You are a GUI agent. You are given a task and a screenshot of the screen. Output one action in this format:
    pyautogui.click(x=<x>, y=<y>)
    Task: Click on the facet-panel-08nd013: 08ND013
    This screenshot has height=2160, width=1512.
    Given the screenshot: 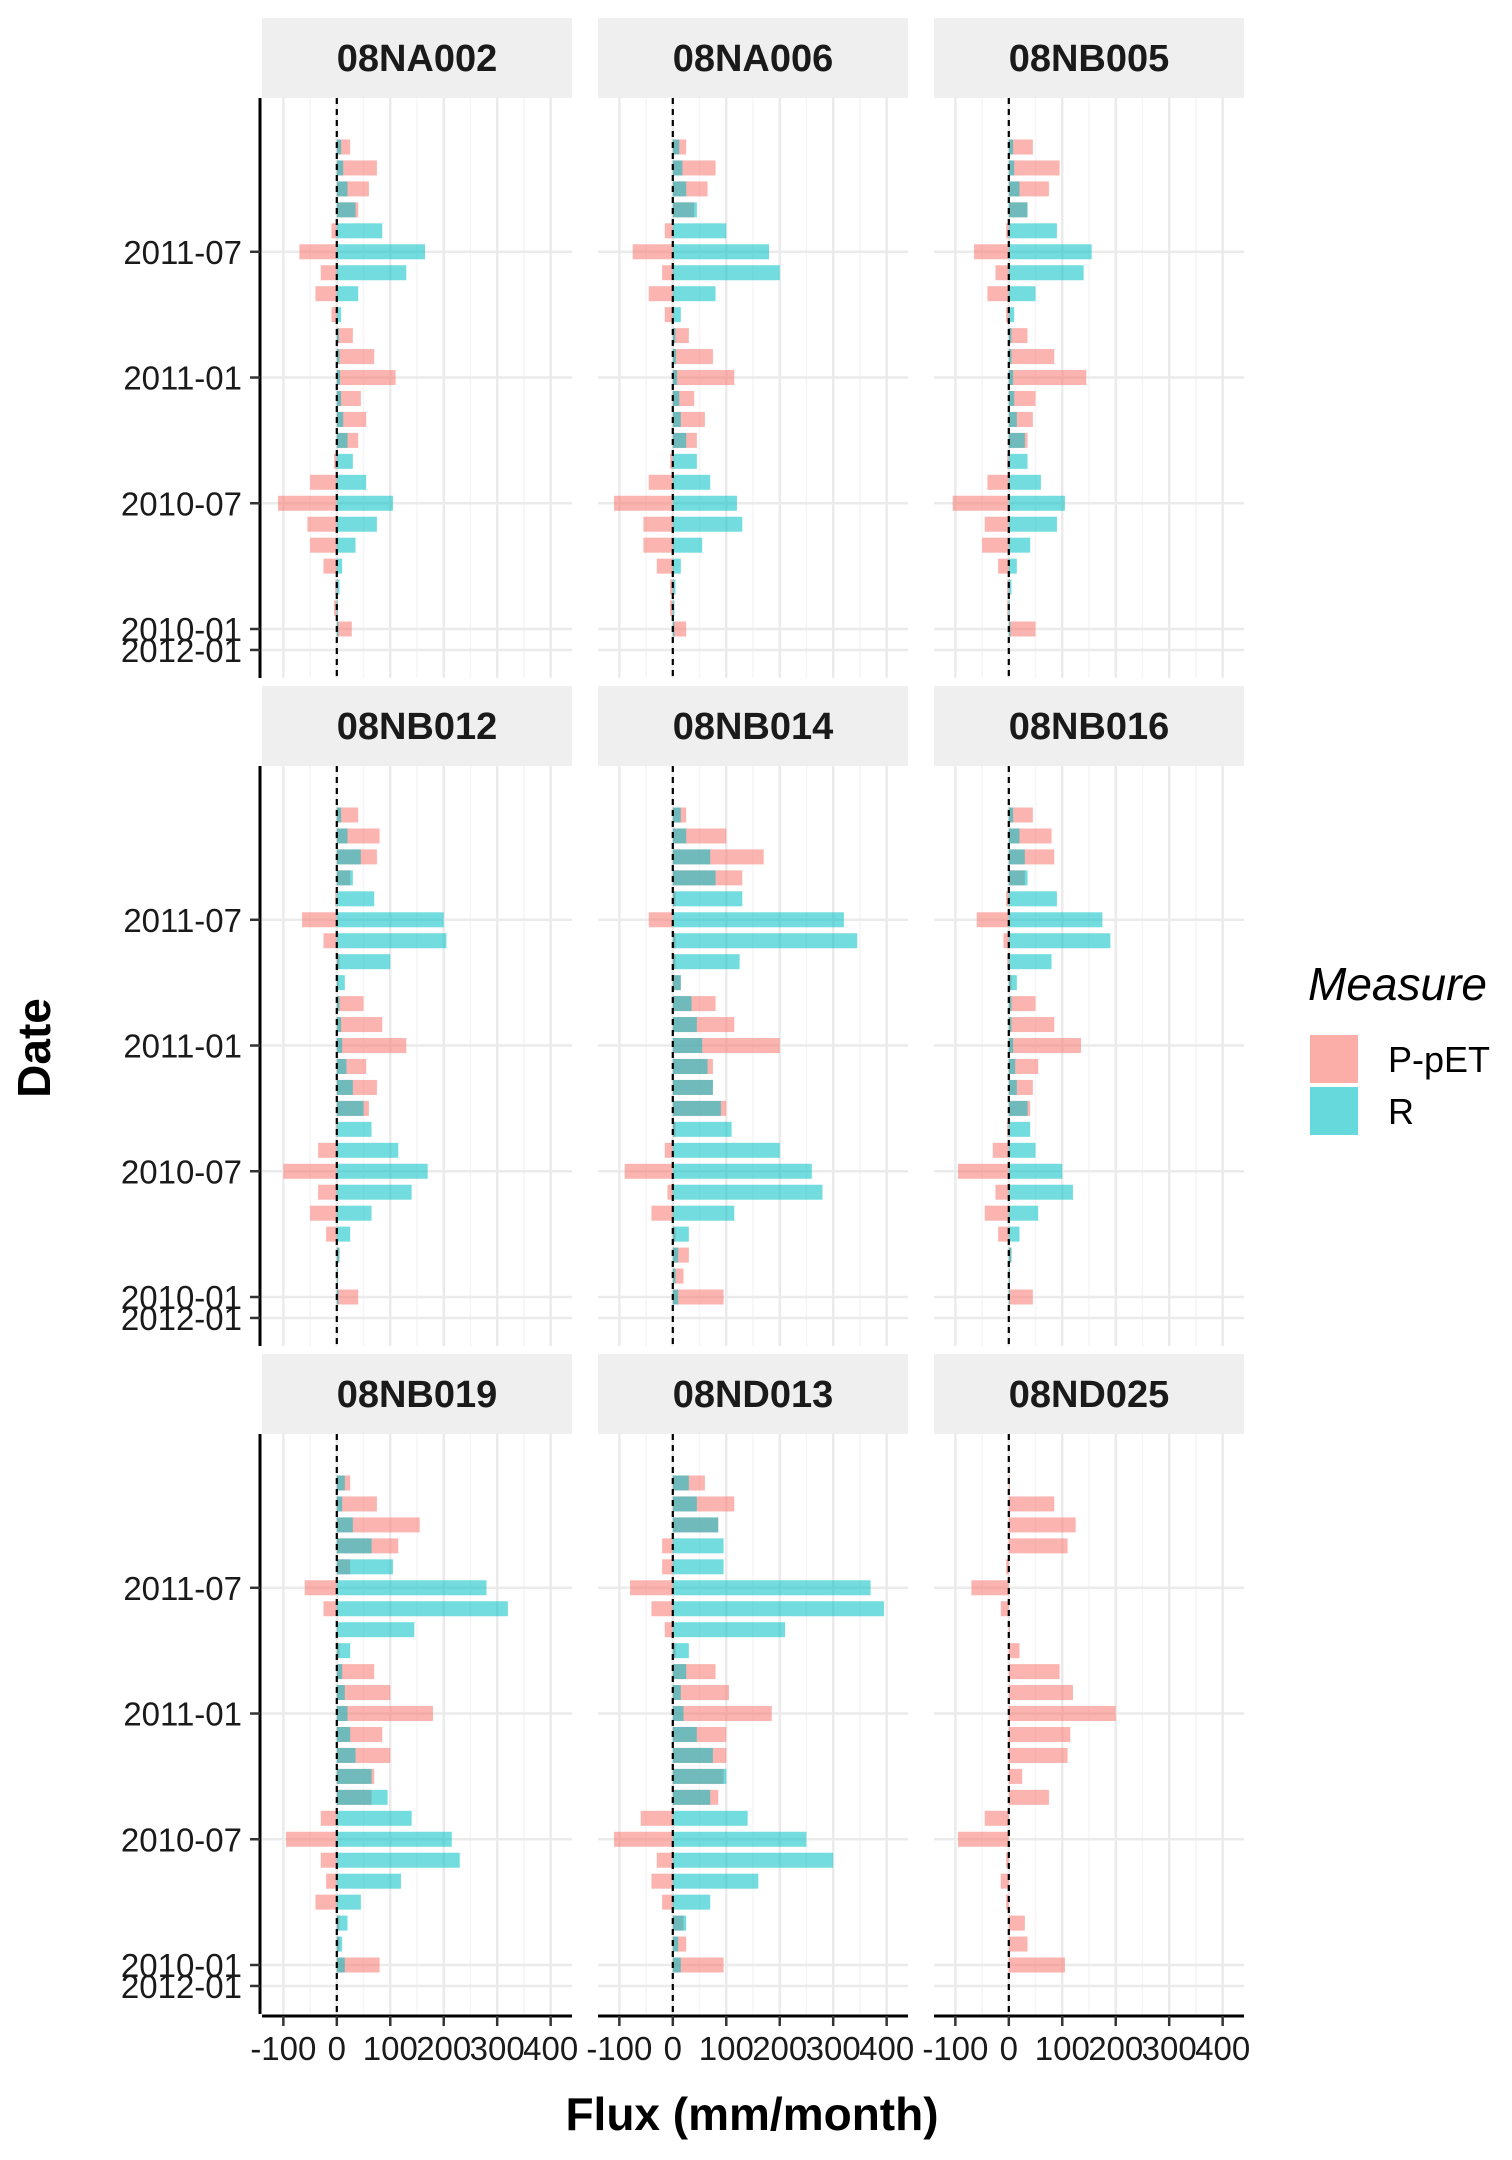 What is the action you would take?
    pyautogui.click(x=753, y=1684)
    